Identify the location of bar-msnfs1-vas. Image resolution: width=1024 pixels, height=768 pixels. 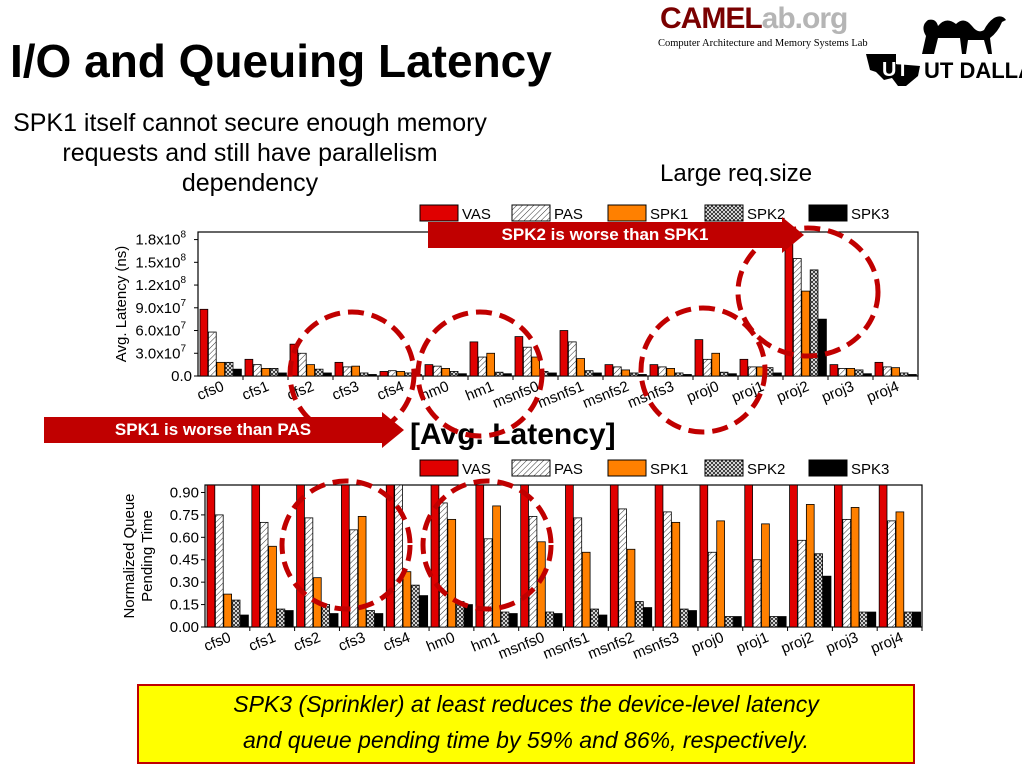
(564, 353).